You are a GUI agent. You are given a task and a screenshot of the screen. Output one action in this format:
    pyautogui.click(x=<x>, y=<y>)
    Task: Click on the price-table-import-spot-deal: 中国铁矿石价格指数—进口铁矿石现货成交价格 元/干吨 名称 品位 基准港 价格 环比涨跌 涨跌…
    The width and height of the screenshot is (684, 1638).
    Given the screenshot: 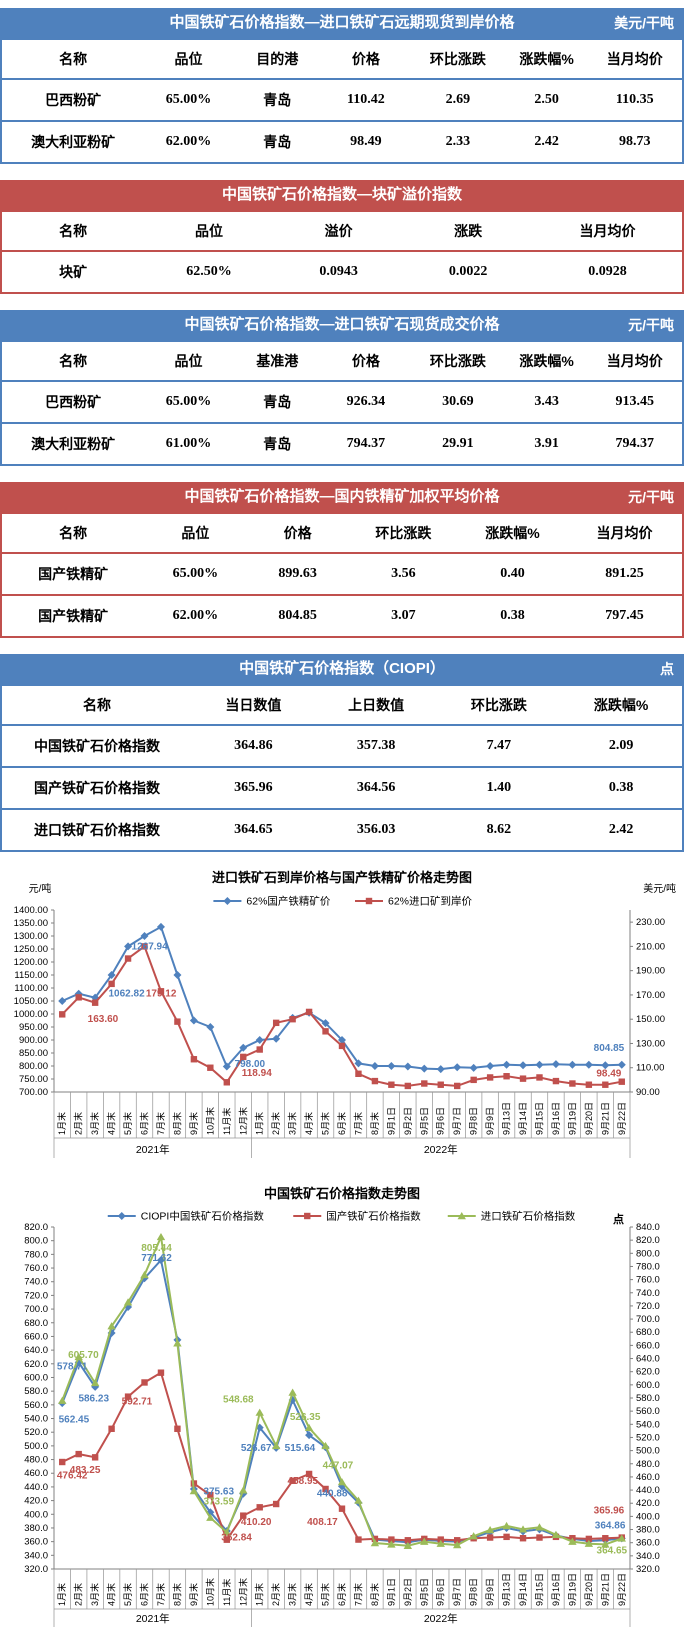 What is the action you would take?
    pyautogui.click(x=342, y=388)
    